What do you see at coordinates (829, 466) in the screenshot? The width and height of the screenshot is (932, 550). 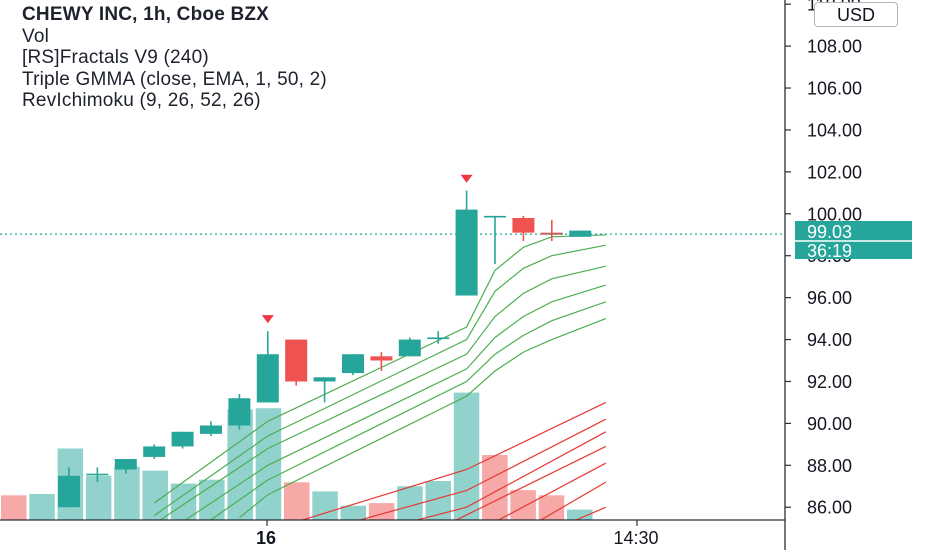 I see `price-tick-label: 88.00` at bounding box center [829, 466].